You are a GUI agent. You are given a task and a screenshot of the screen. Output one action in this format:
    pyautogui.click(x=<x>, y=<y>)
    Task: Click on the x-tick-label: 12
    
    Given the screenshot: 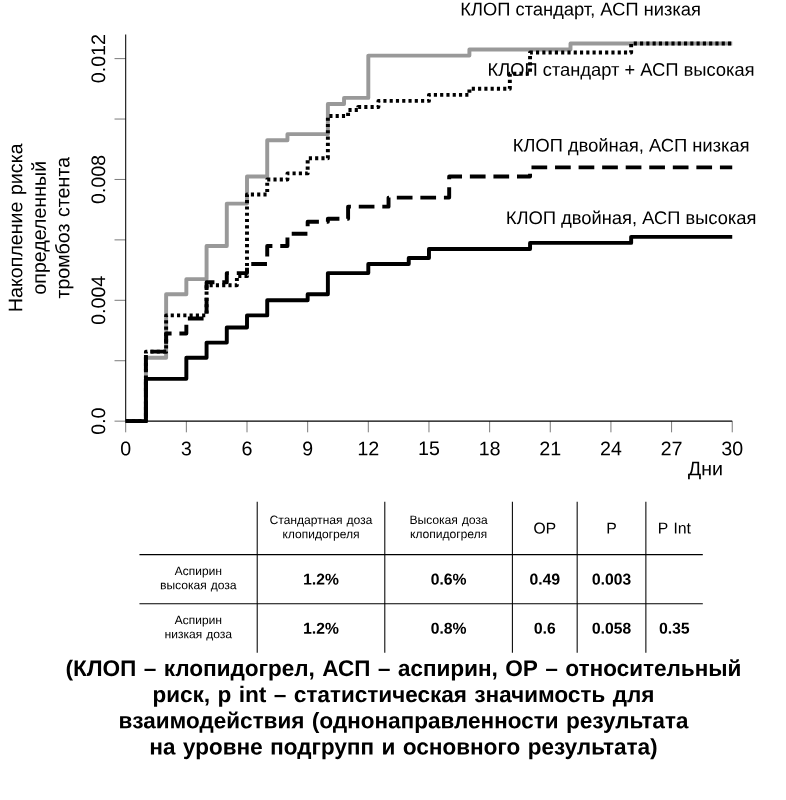 What is the action you would take?
    pyautogui.click(x=369, y=448)
    